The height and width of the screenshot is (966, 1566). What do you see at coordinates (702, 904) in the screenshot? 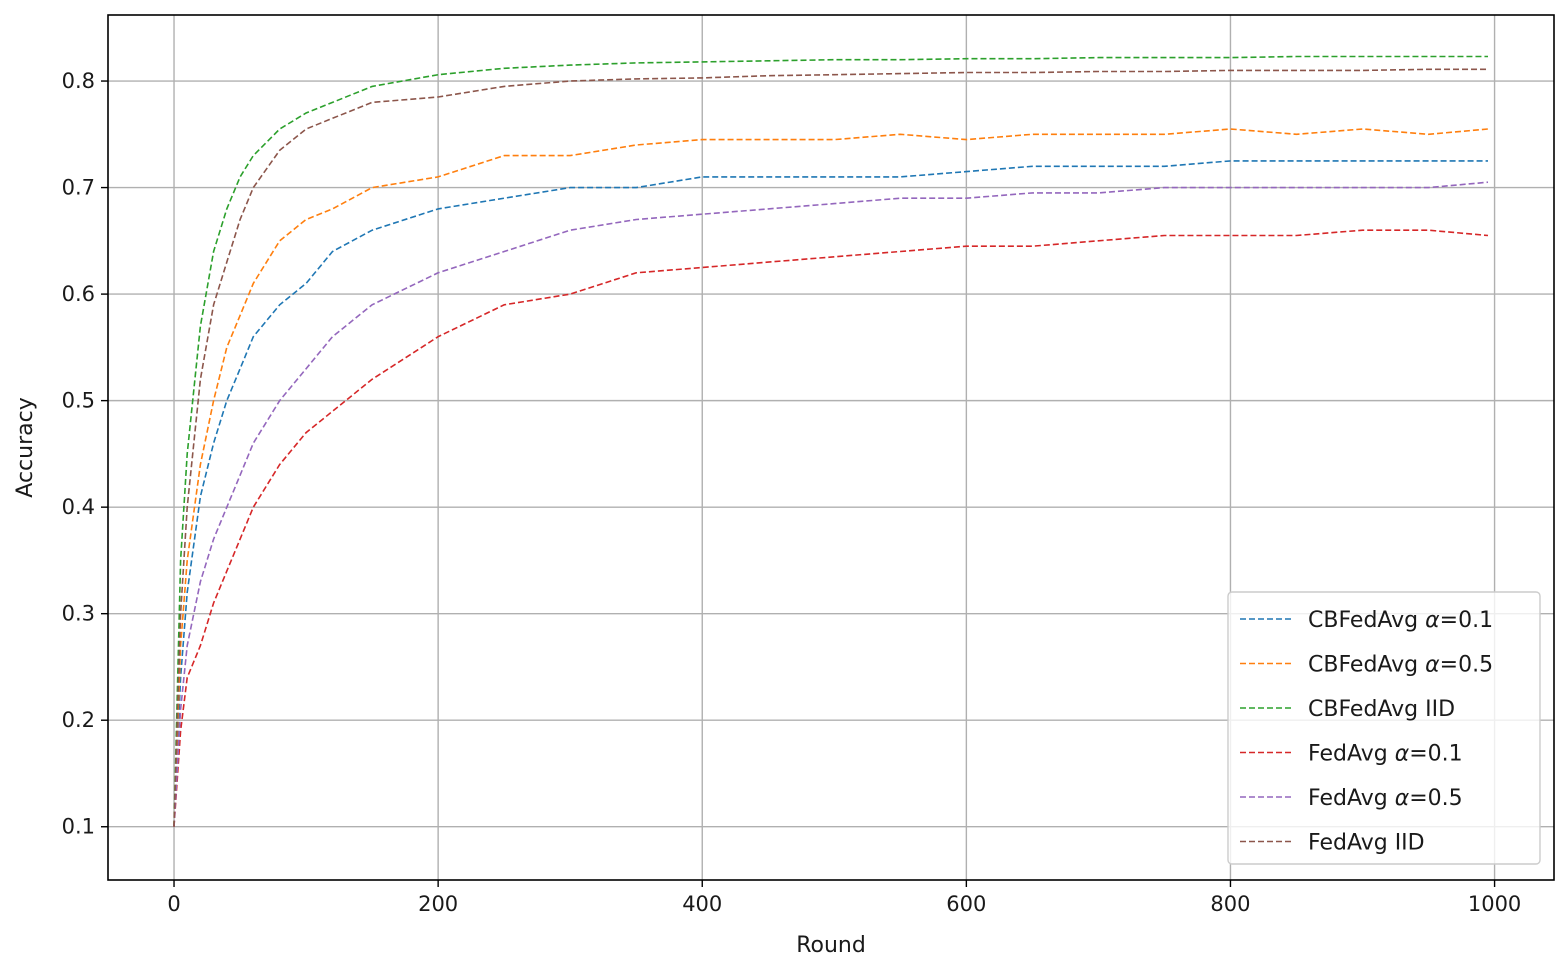
I see `x-tick-label: 400` at bounding box center [702, 904].